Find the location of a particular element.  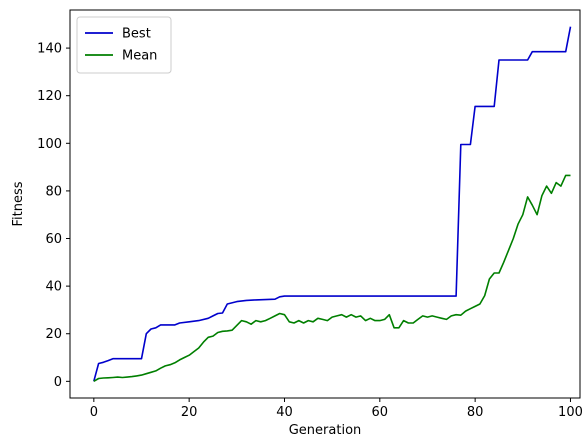

y-tick-label: 100 is located at coordinates (49, 144).